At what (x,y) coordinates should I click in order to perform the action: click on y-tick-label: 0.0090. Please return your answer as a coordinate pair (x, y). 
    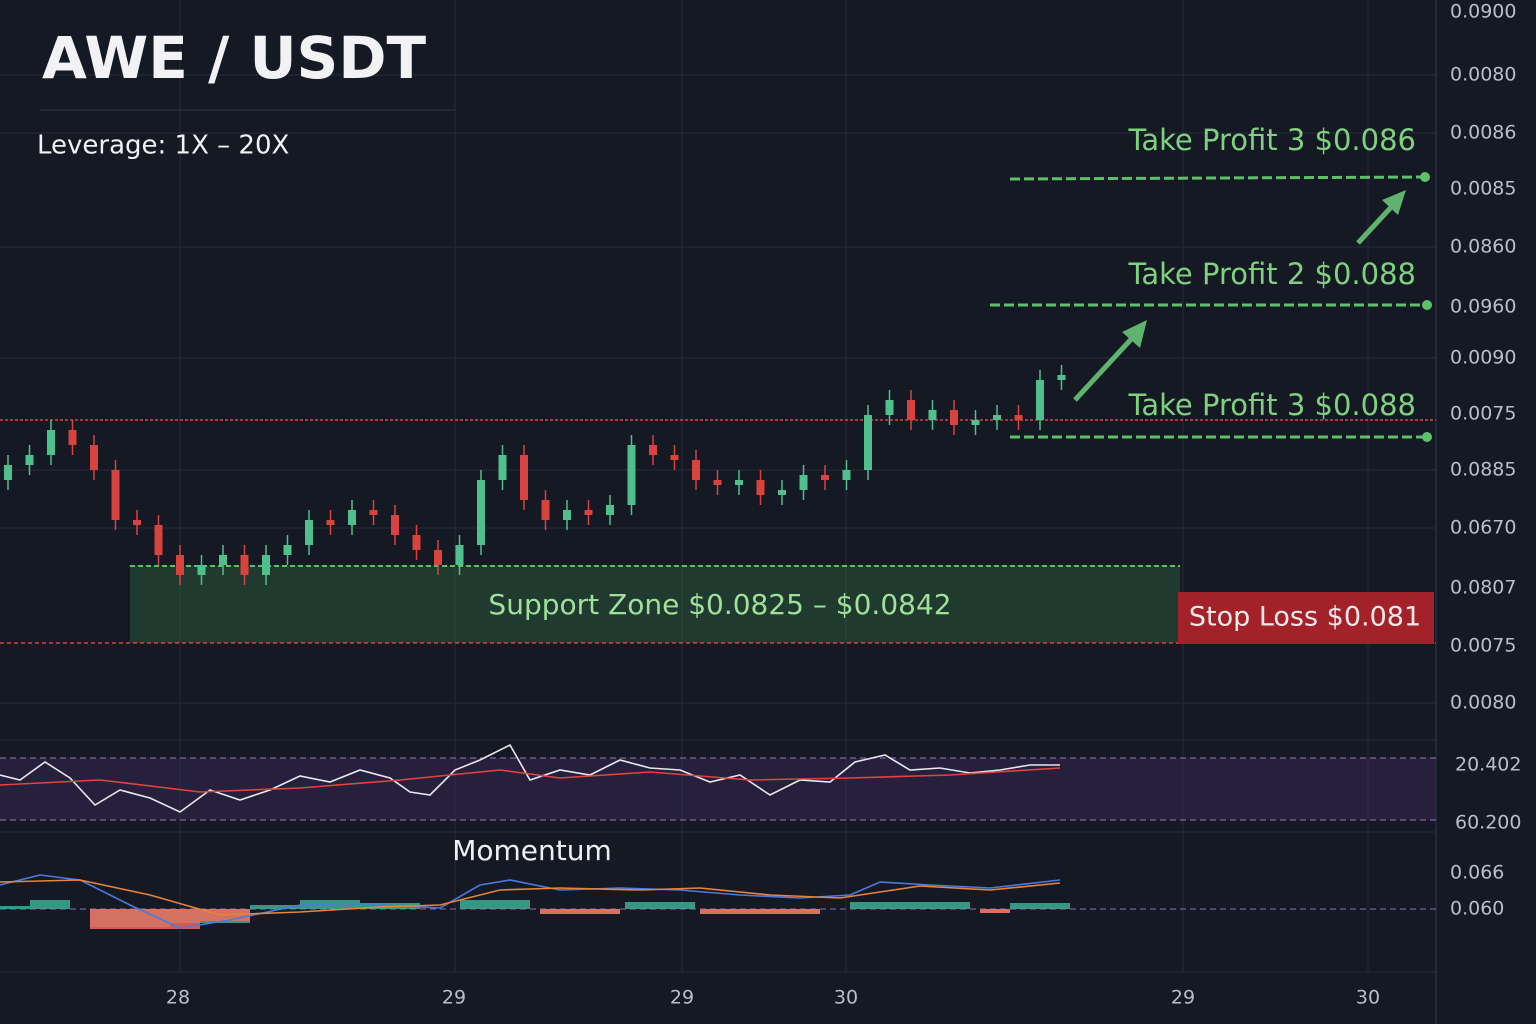
    Looking at the image, I should click on (1483, 358).